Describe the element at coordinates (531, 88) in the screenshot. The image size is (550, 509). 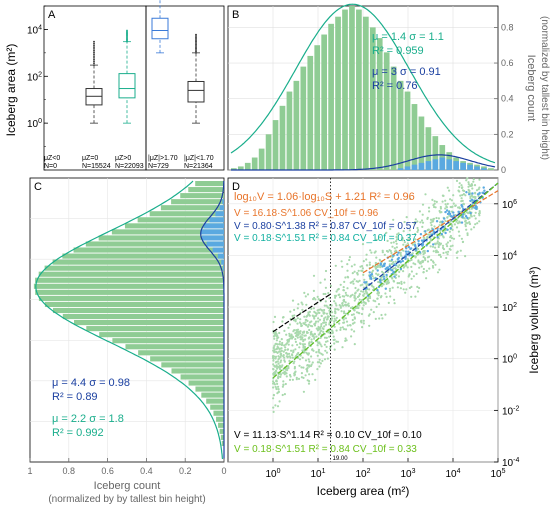
I see `panel-b-ylabel: Iceberg count` at that location.